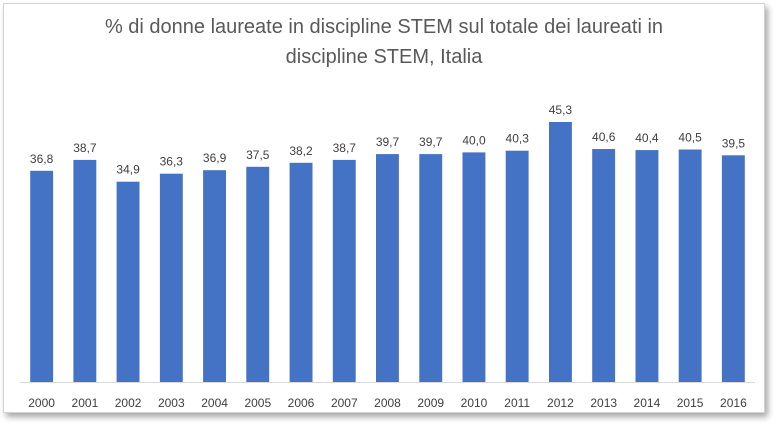  I want to click on x-tick-2001: 2001, so click(85, 403).